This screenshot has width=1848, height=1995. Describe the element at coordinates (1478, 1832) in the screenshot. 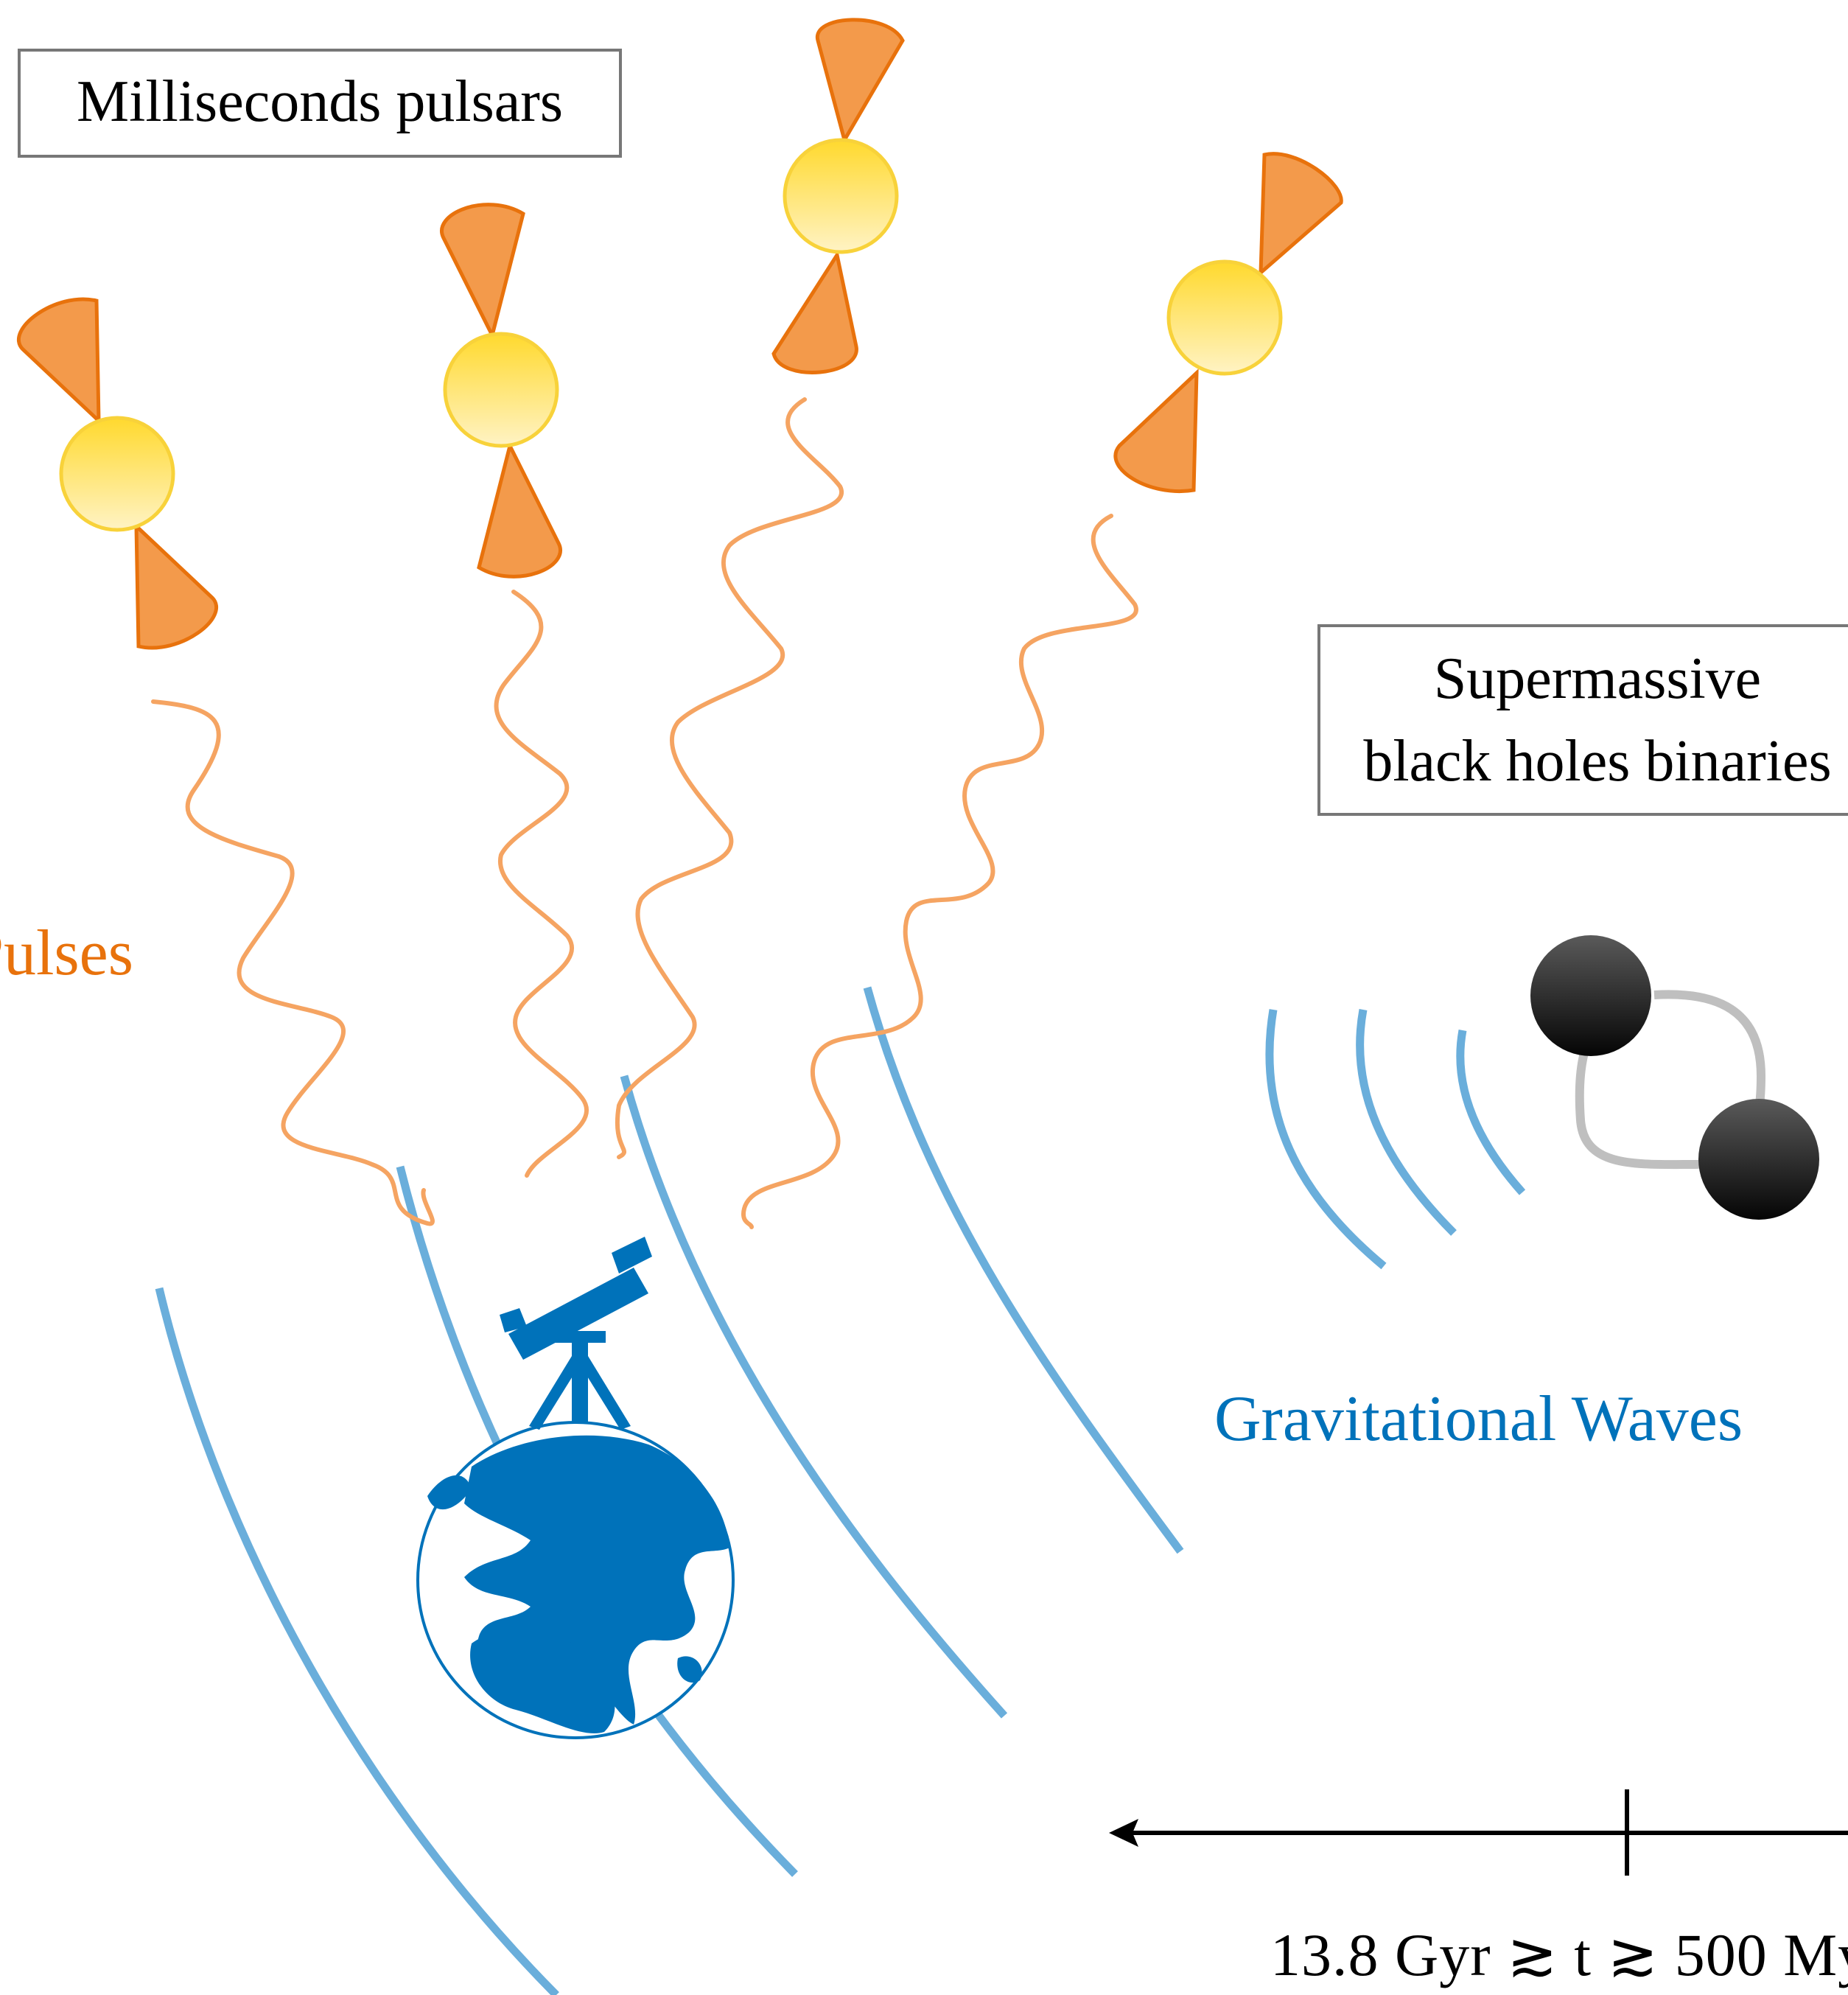

I see `time-axis-arrow-icon` at that location.